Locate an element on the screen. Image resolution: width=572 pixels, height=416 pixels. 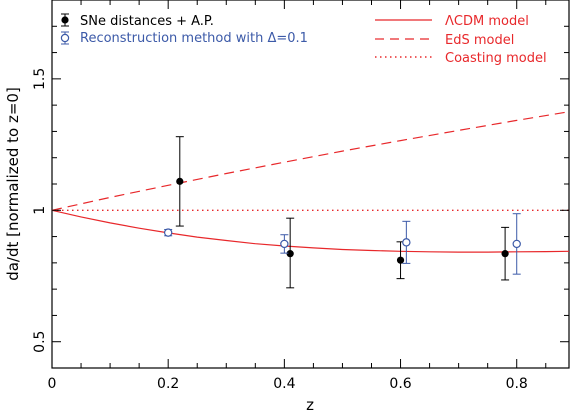
legend-right: ΛCDM model EdS model Coasting model is located at coordinates (461, 40).